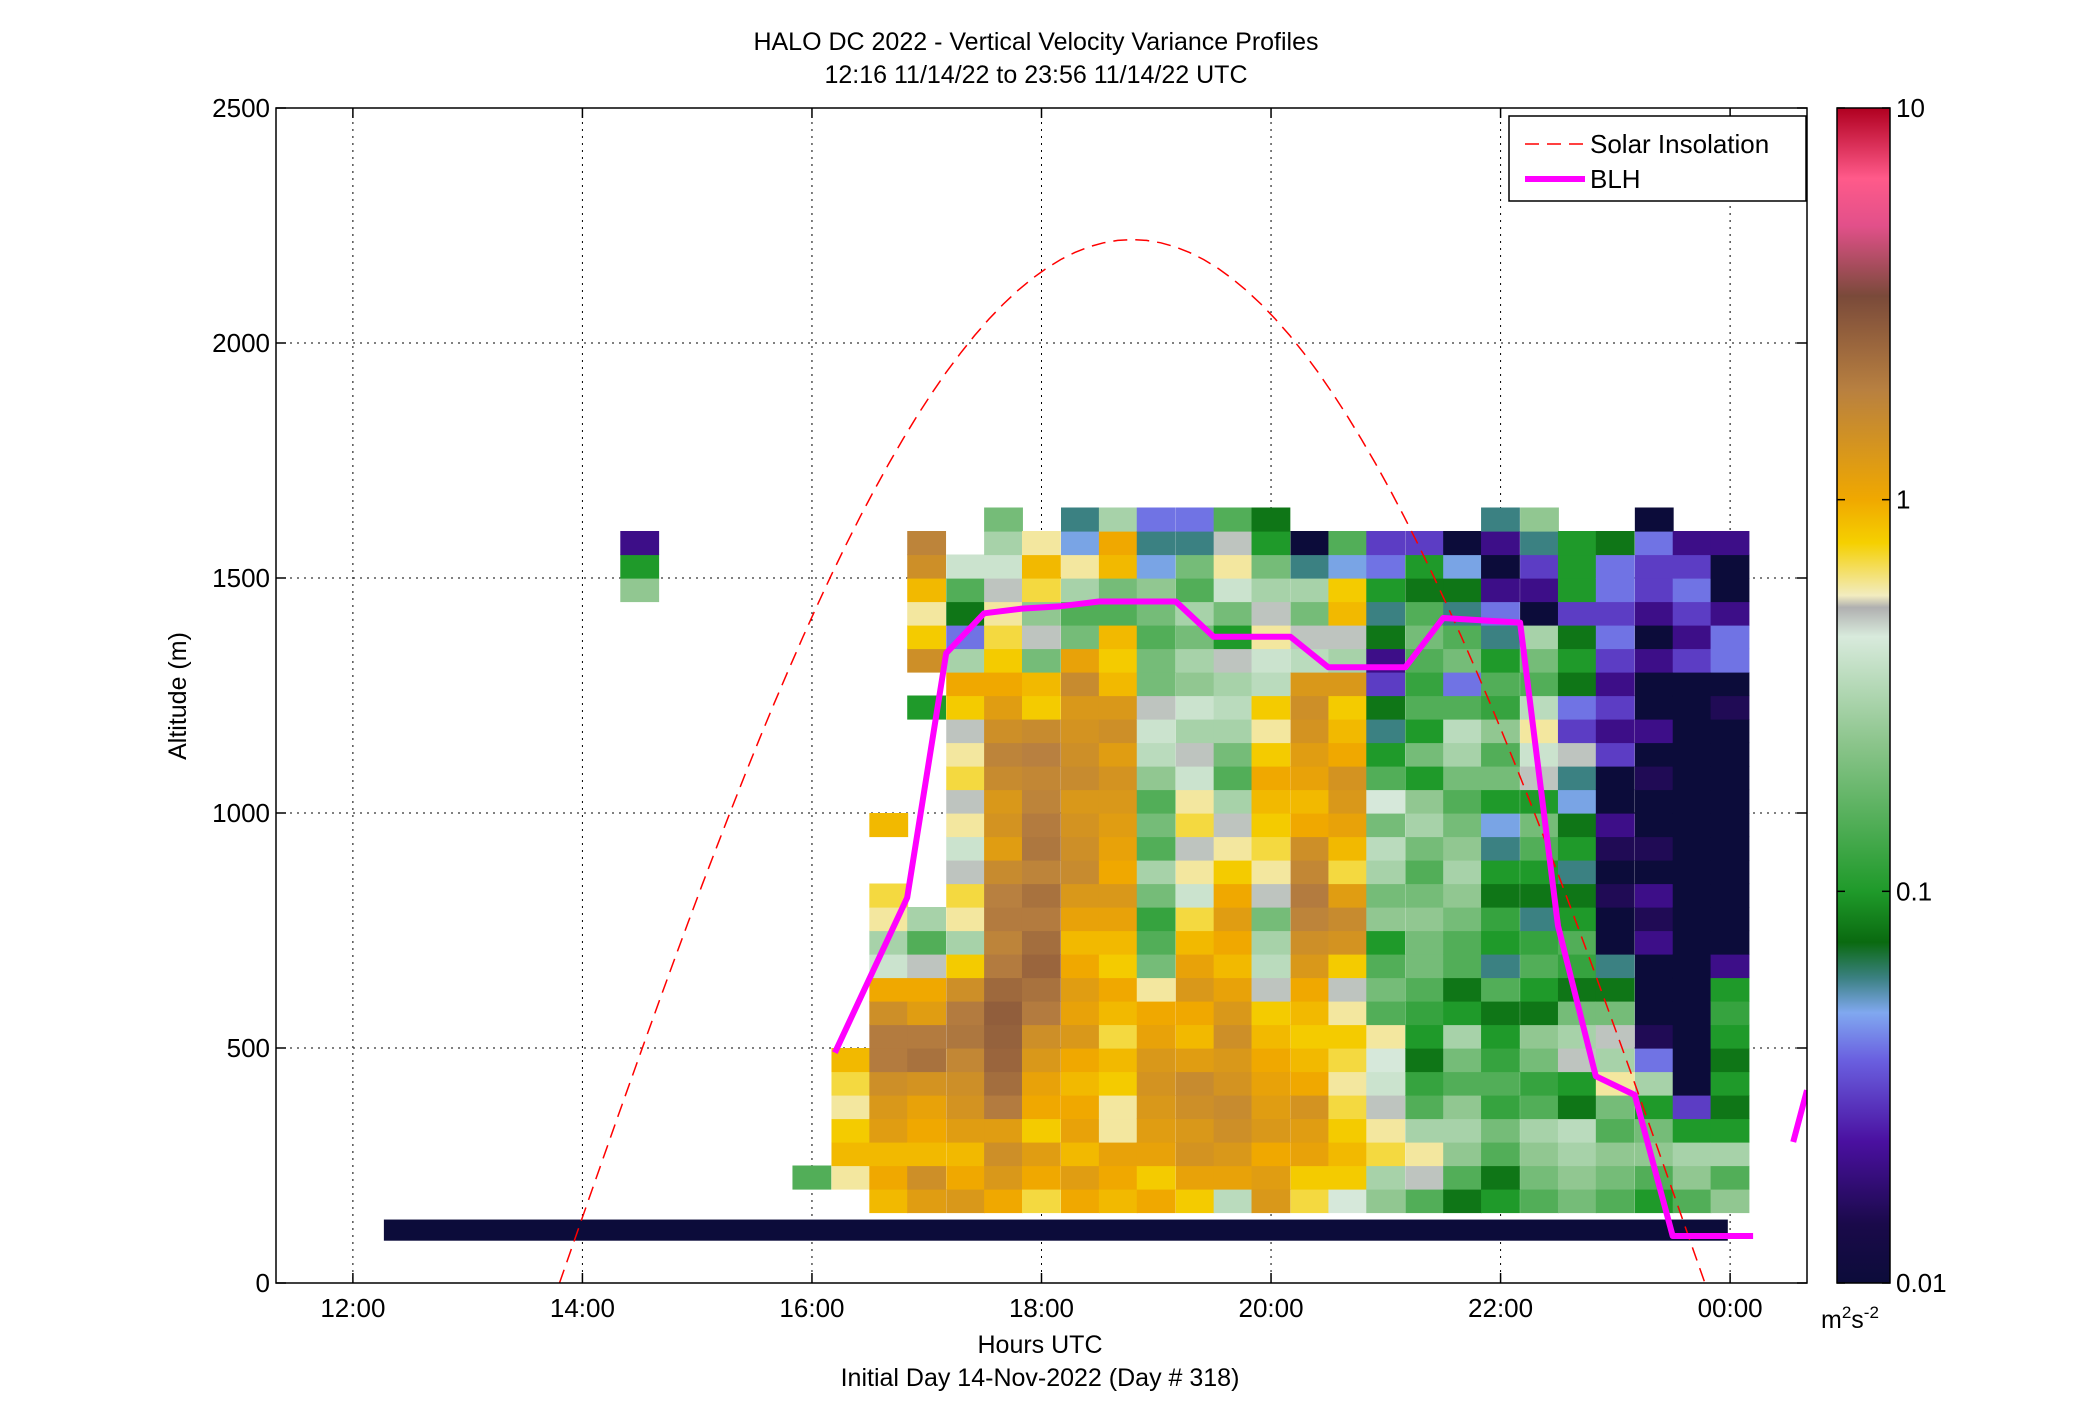 The height and width of the screenshot is (1425, 2098). Describe the element at coordinates (811, 1308) in the screenshot. I see `x-tick-label: 16:00` at that location.